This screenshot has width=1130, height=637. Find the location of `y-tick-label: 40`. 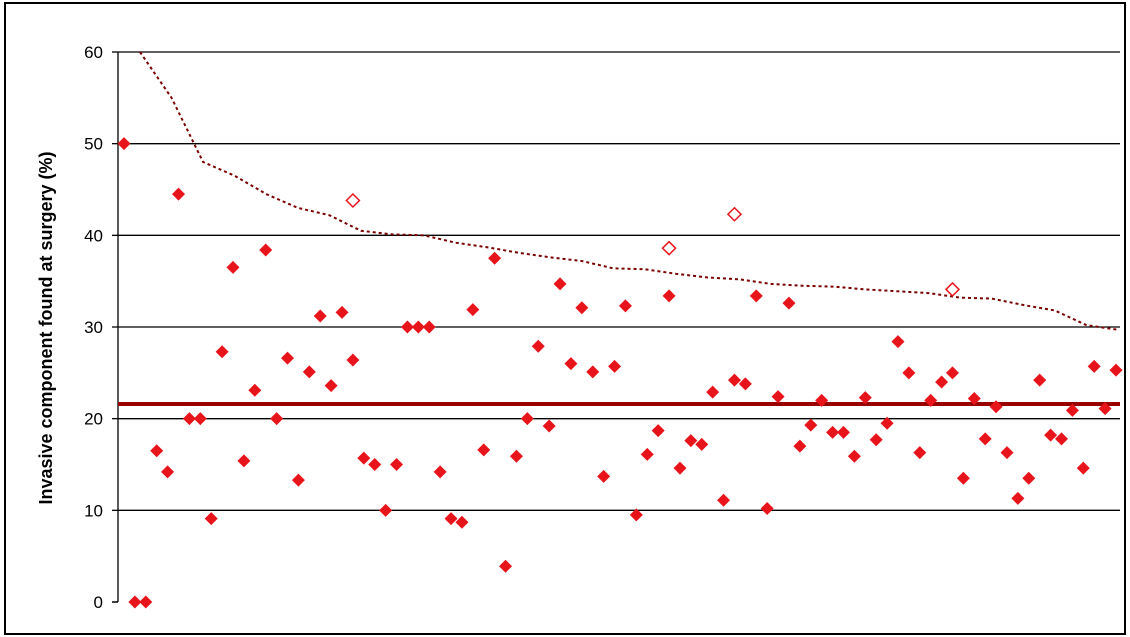

y-tick-label: 40 is located at coordinates (93, 235).